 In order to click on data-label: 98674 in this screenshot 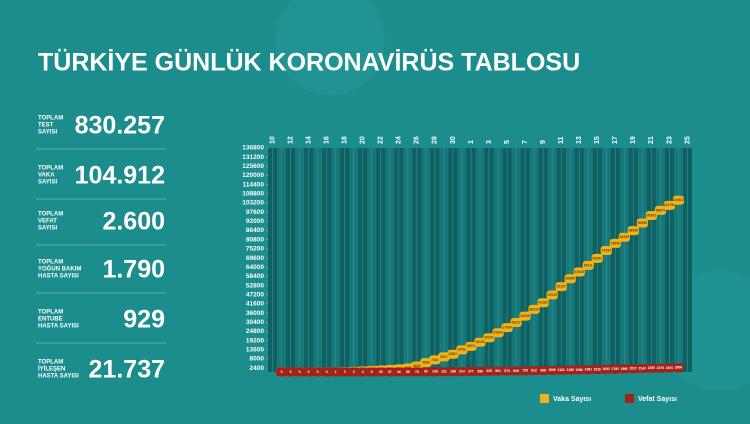, I will do `click(661, 210)`.